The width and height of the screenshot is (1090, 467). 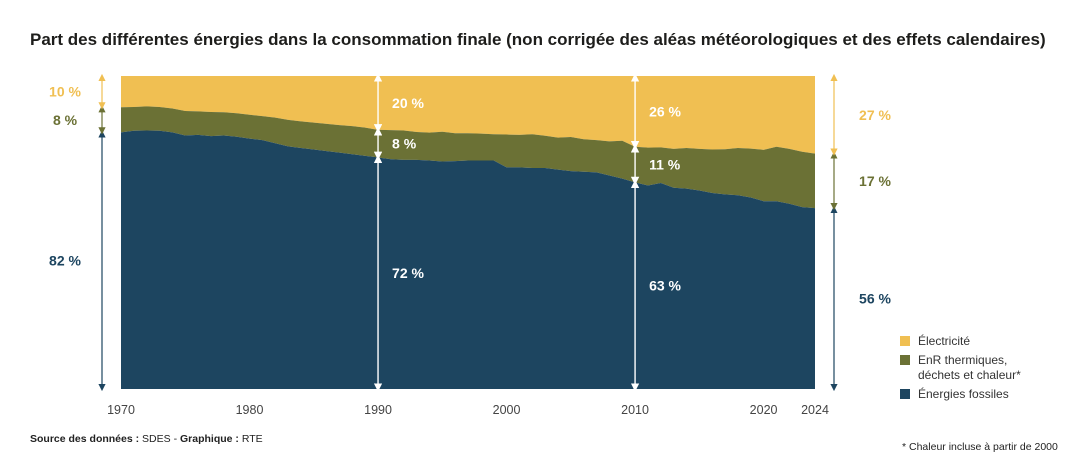 What do you see at coordinates (121, 410) in the screenshot?
I see `x-tick-label: 1970` at bounding box center [121, 410].